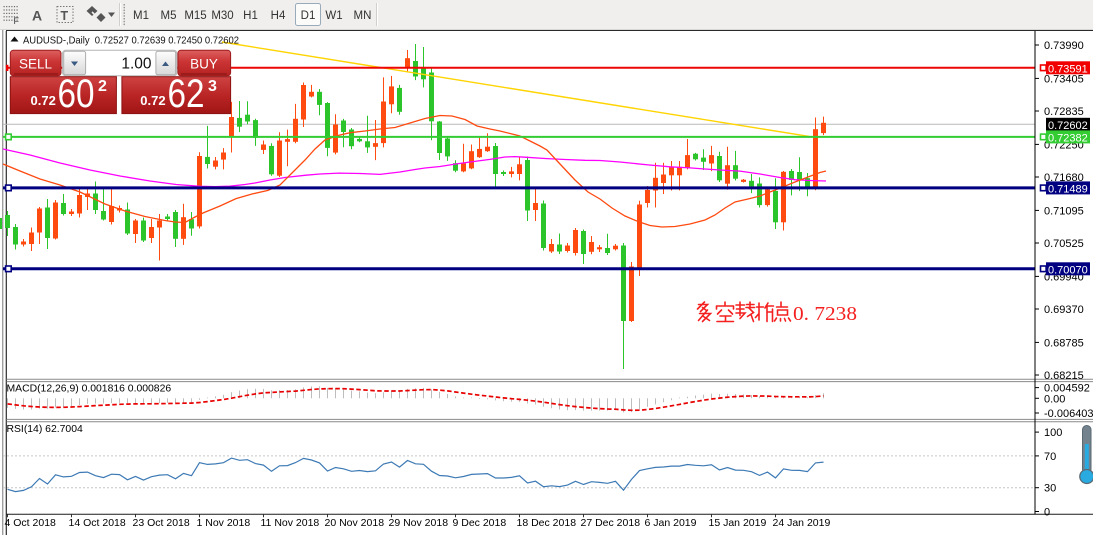 The height and width of the screenshot is (535, 1093). I want to click on svg-text: 6 Jan 2019, so click(671, 523).